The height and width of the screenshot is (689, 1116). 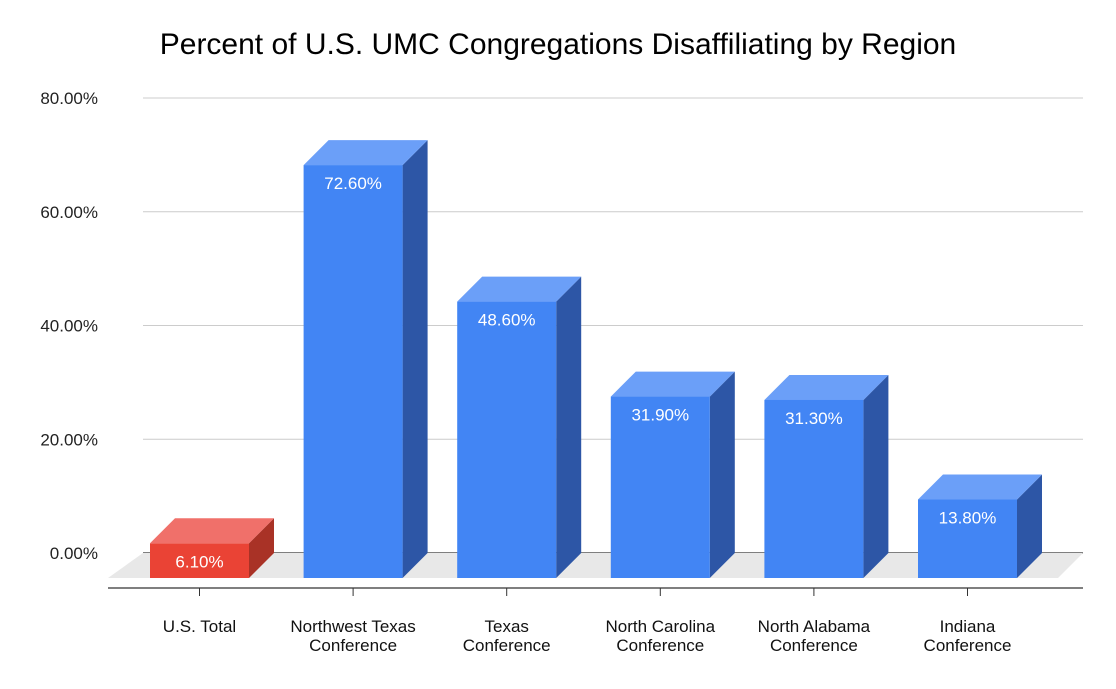 I want to click on y-tick-label: 20.00%, so click(x=69, y=439).